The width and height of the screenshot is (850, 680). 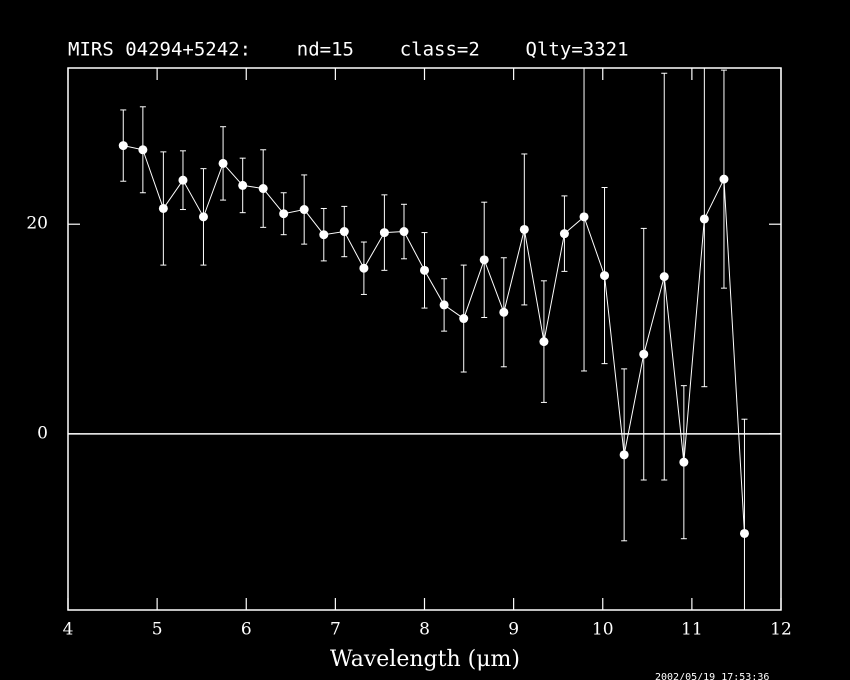 I want to click on x-tick-label: 6, so click(x=246, y=630).